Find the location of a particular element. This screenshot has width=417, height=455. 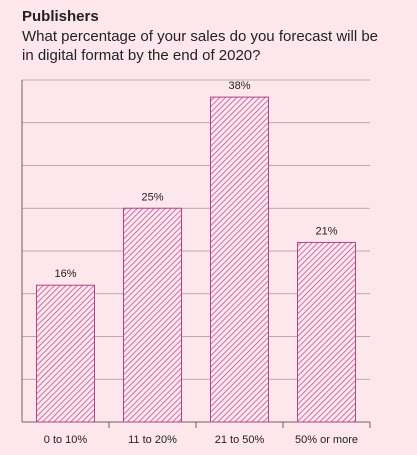

data-label: 21% is located at coordinates (326, 231).